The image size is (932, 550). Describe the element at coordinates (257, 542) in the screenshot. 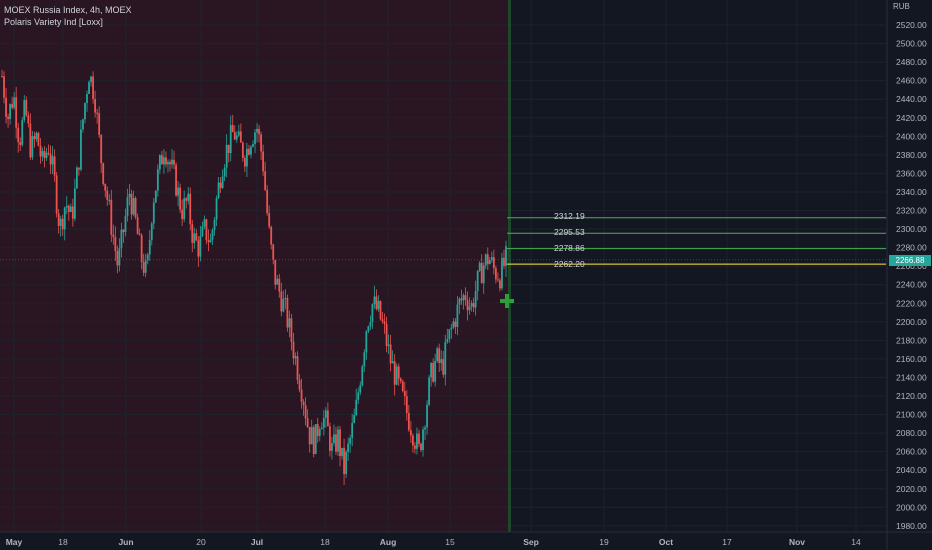

I see `time-tick-label: Jul` at that location.